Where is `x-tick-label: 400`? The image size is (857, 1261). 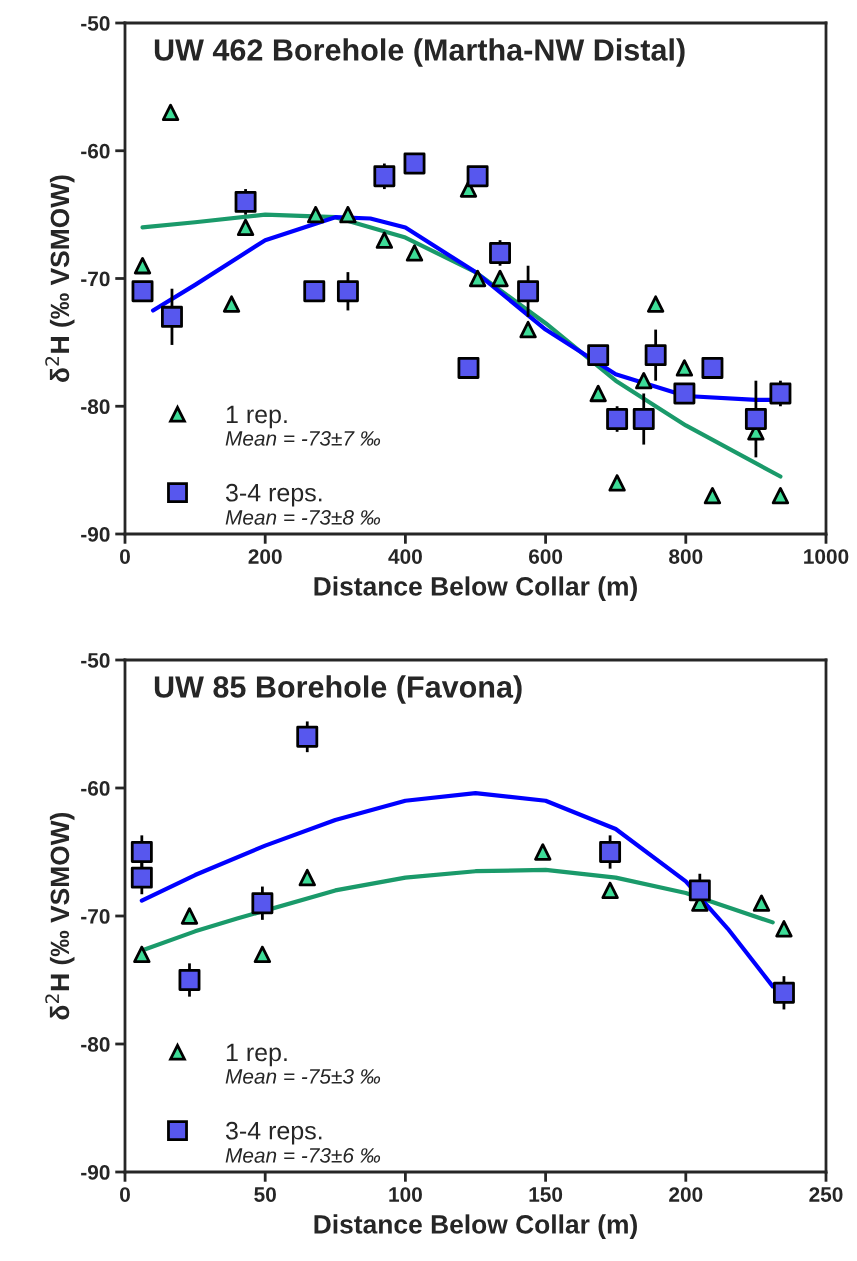 x-tick-label: 400 is located at coordinates (405, 556).